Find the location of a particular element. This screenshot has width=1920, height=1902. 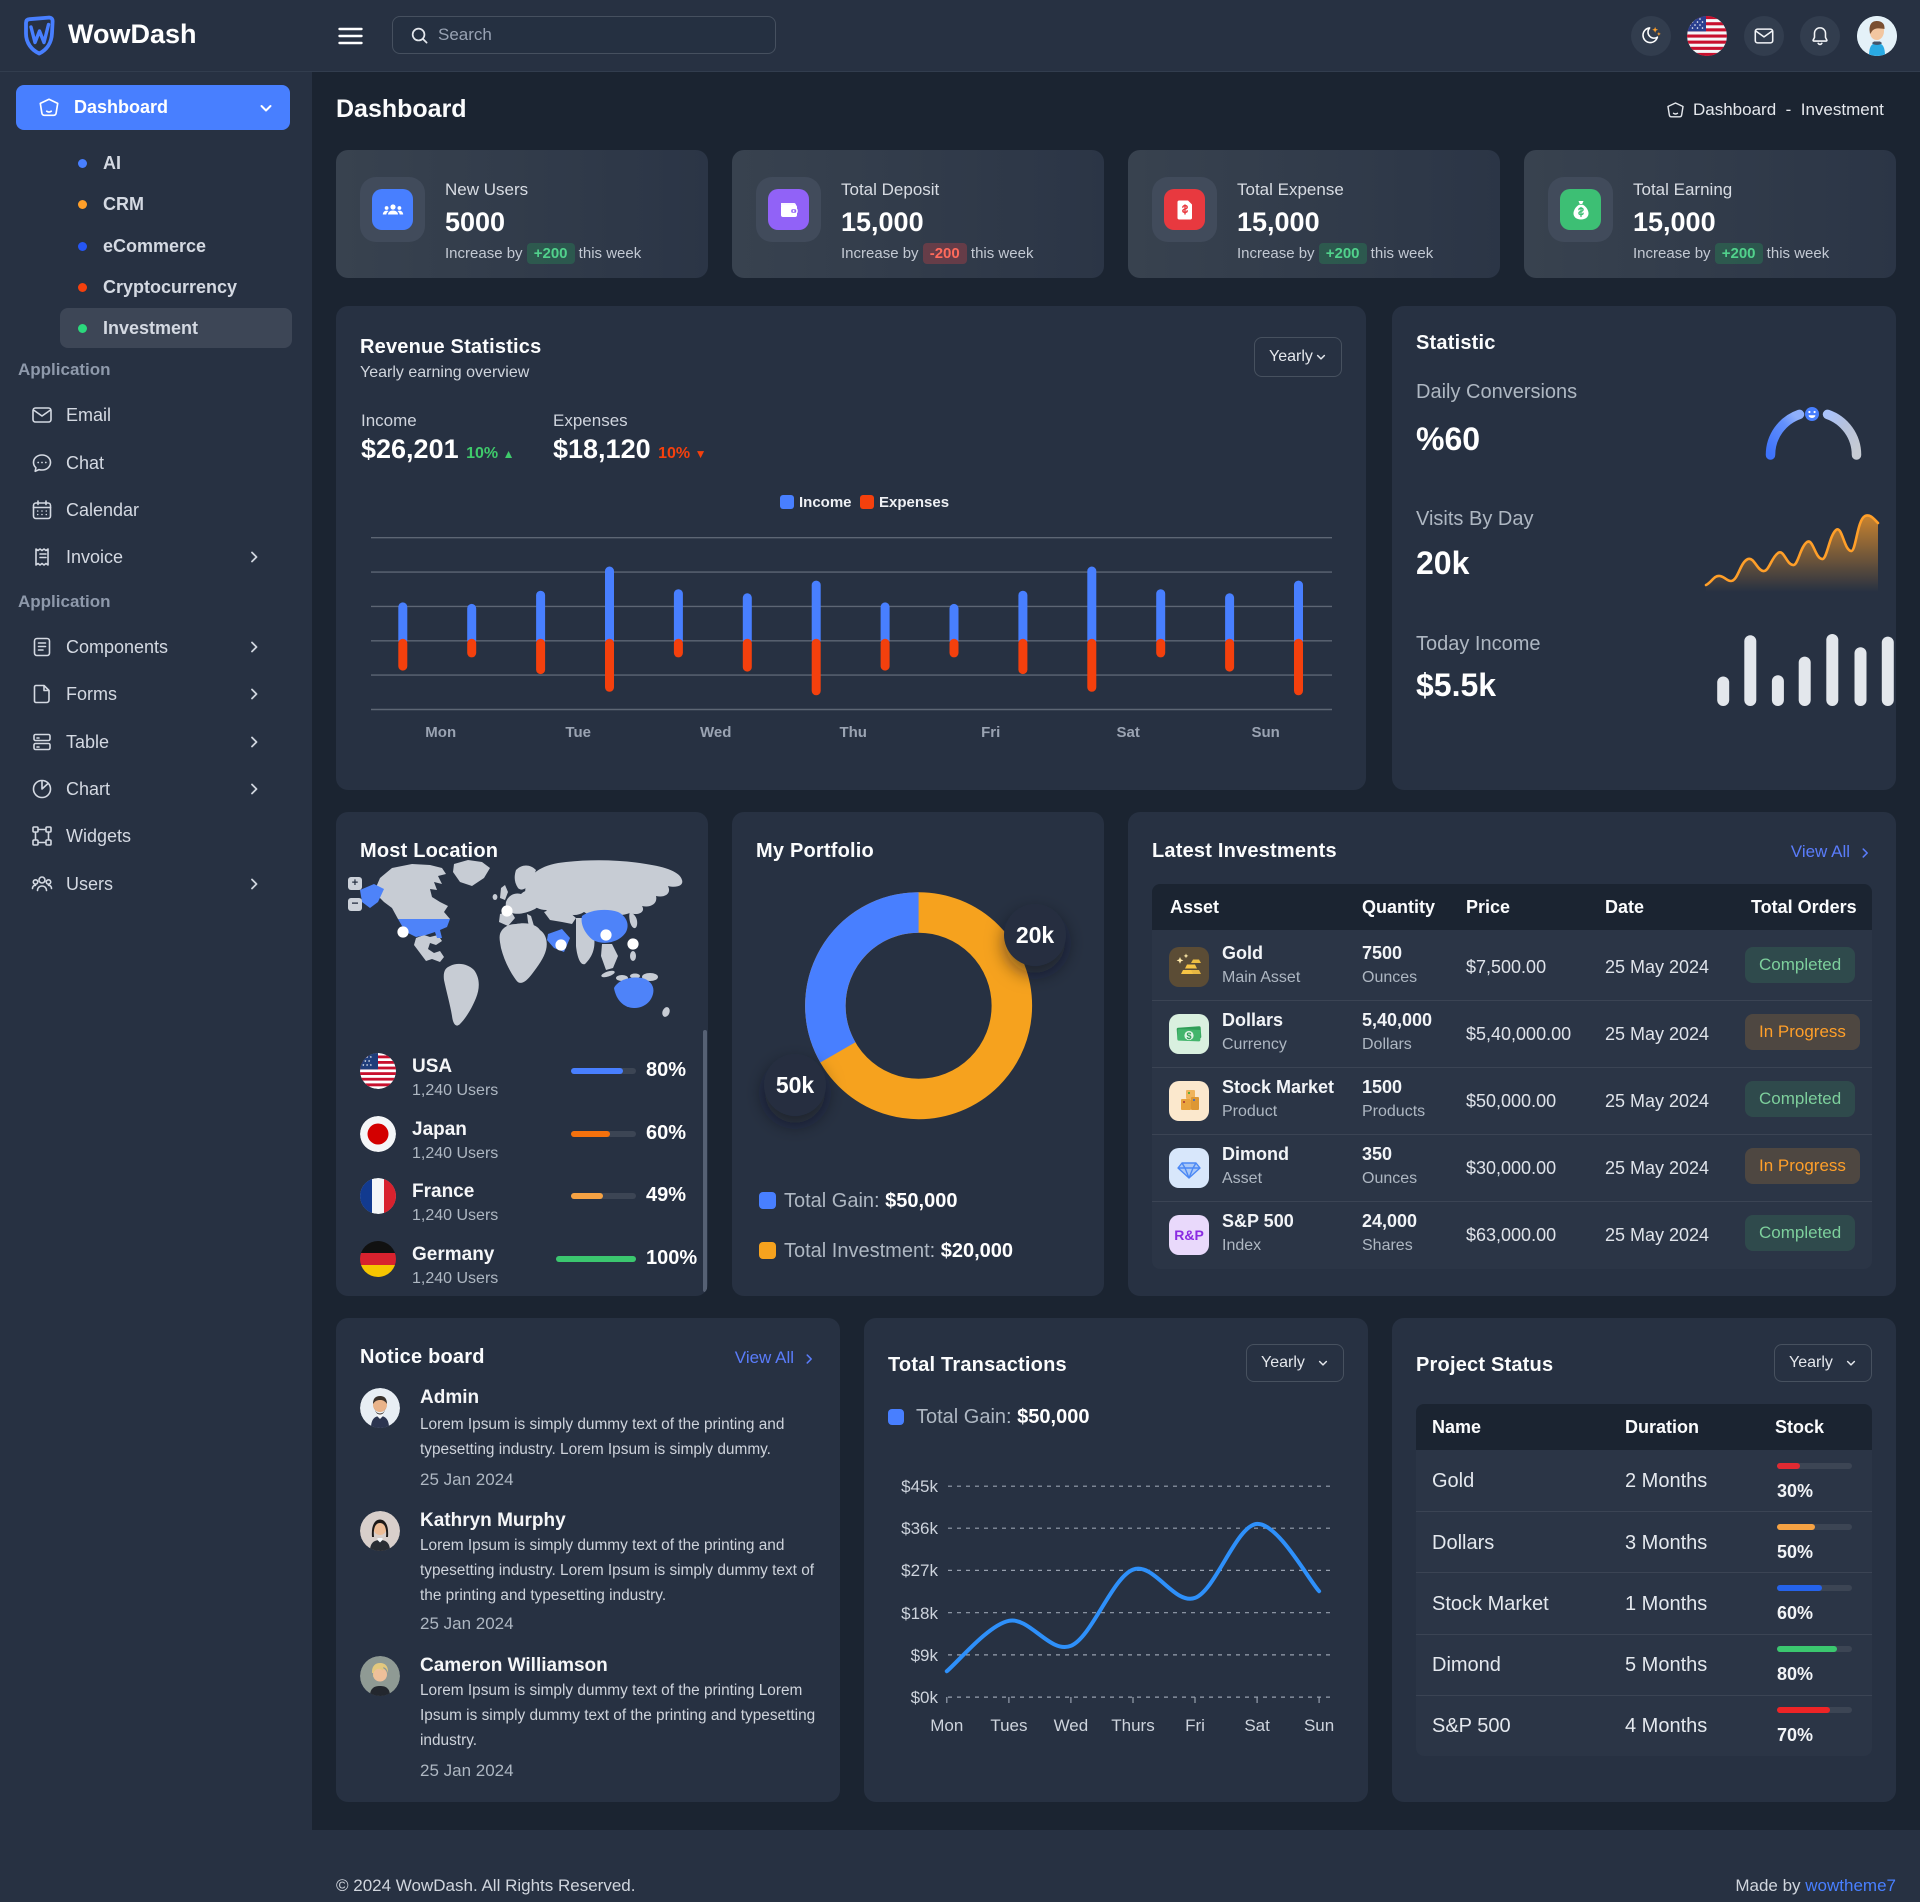

svg-text: $9k is located at coordinates (925, 1655).